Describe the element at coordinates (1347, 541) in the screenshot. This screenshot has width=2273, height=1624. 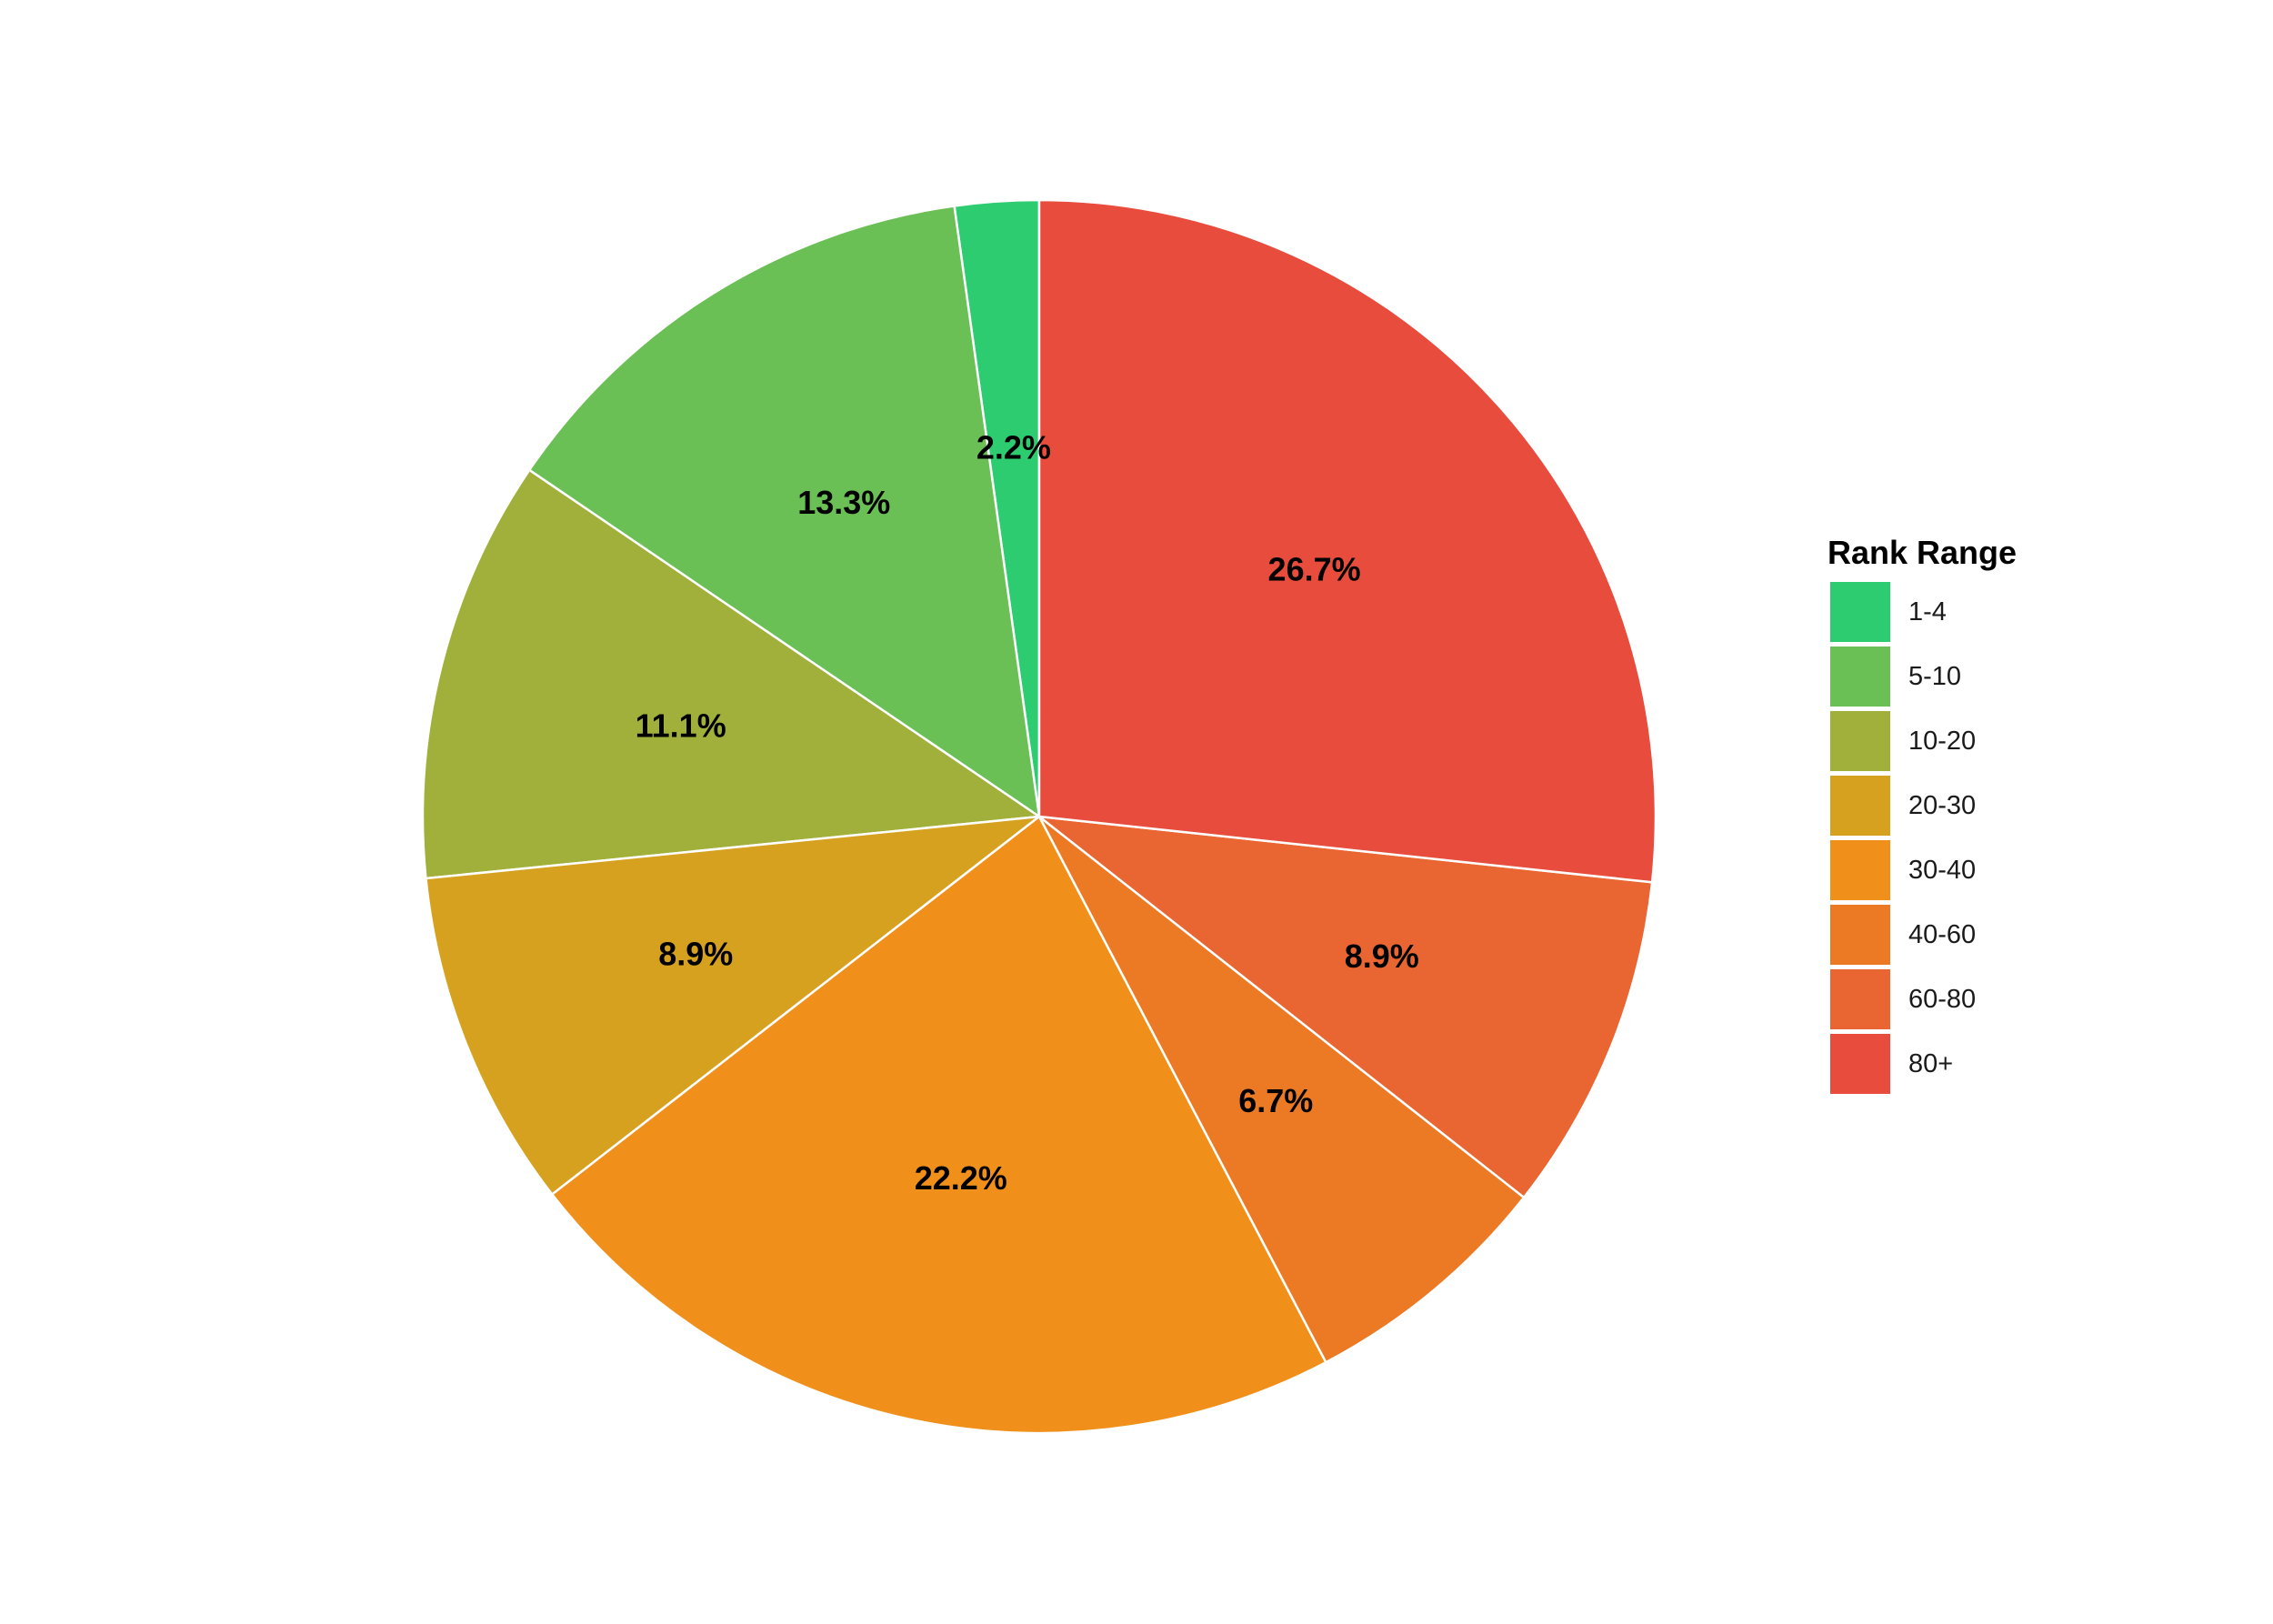
I see `pie-slice-80+` at that location.